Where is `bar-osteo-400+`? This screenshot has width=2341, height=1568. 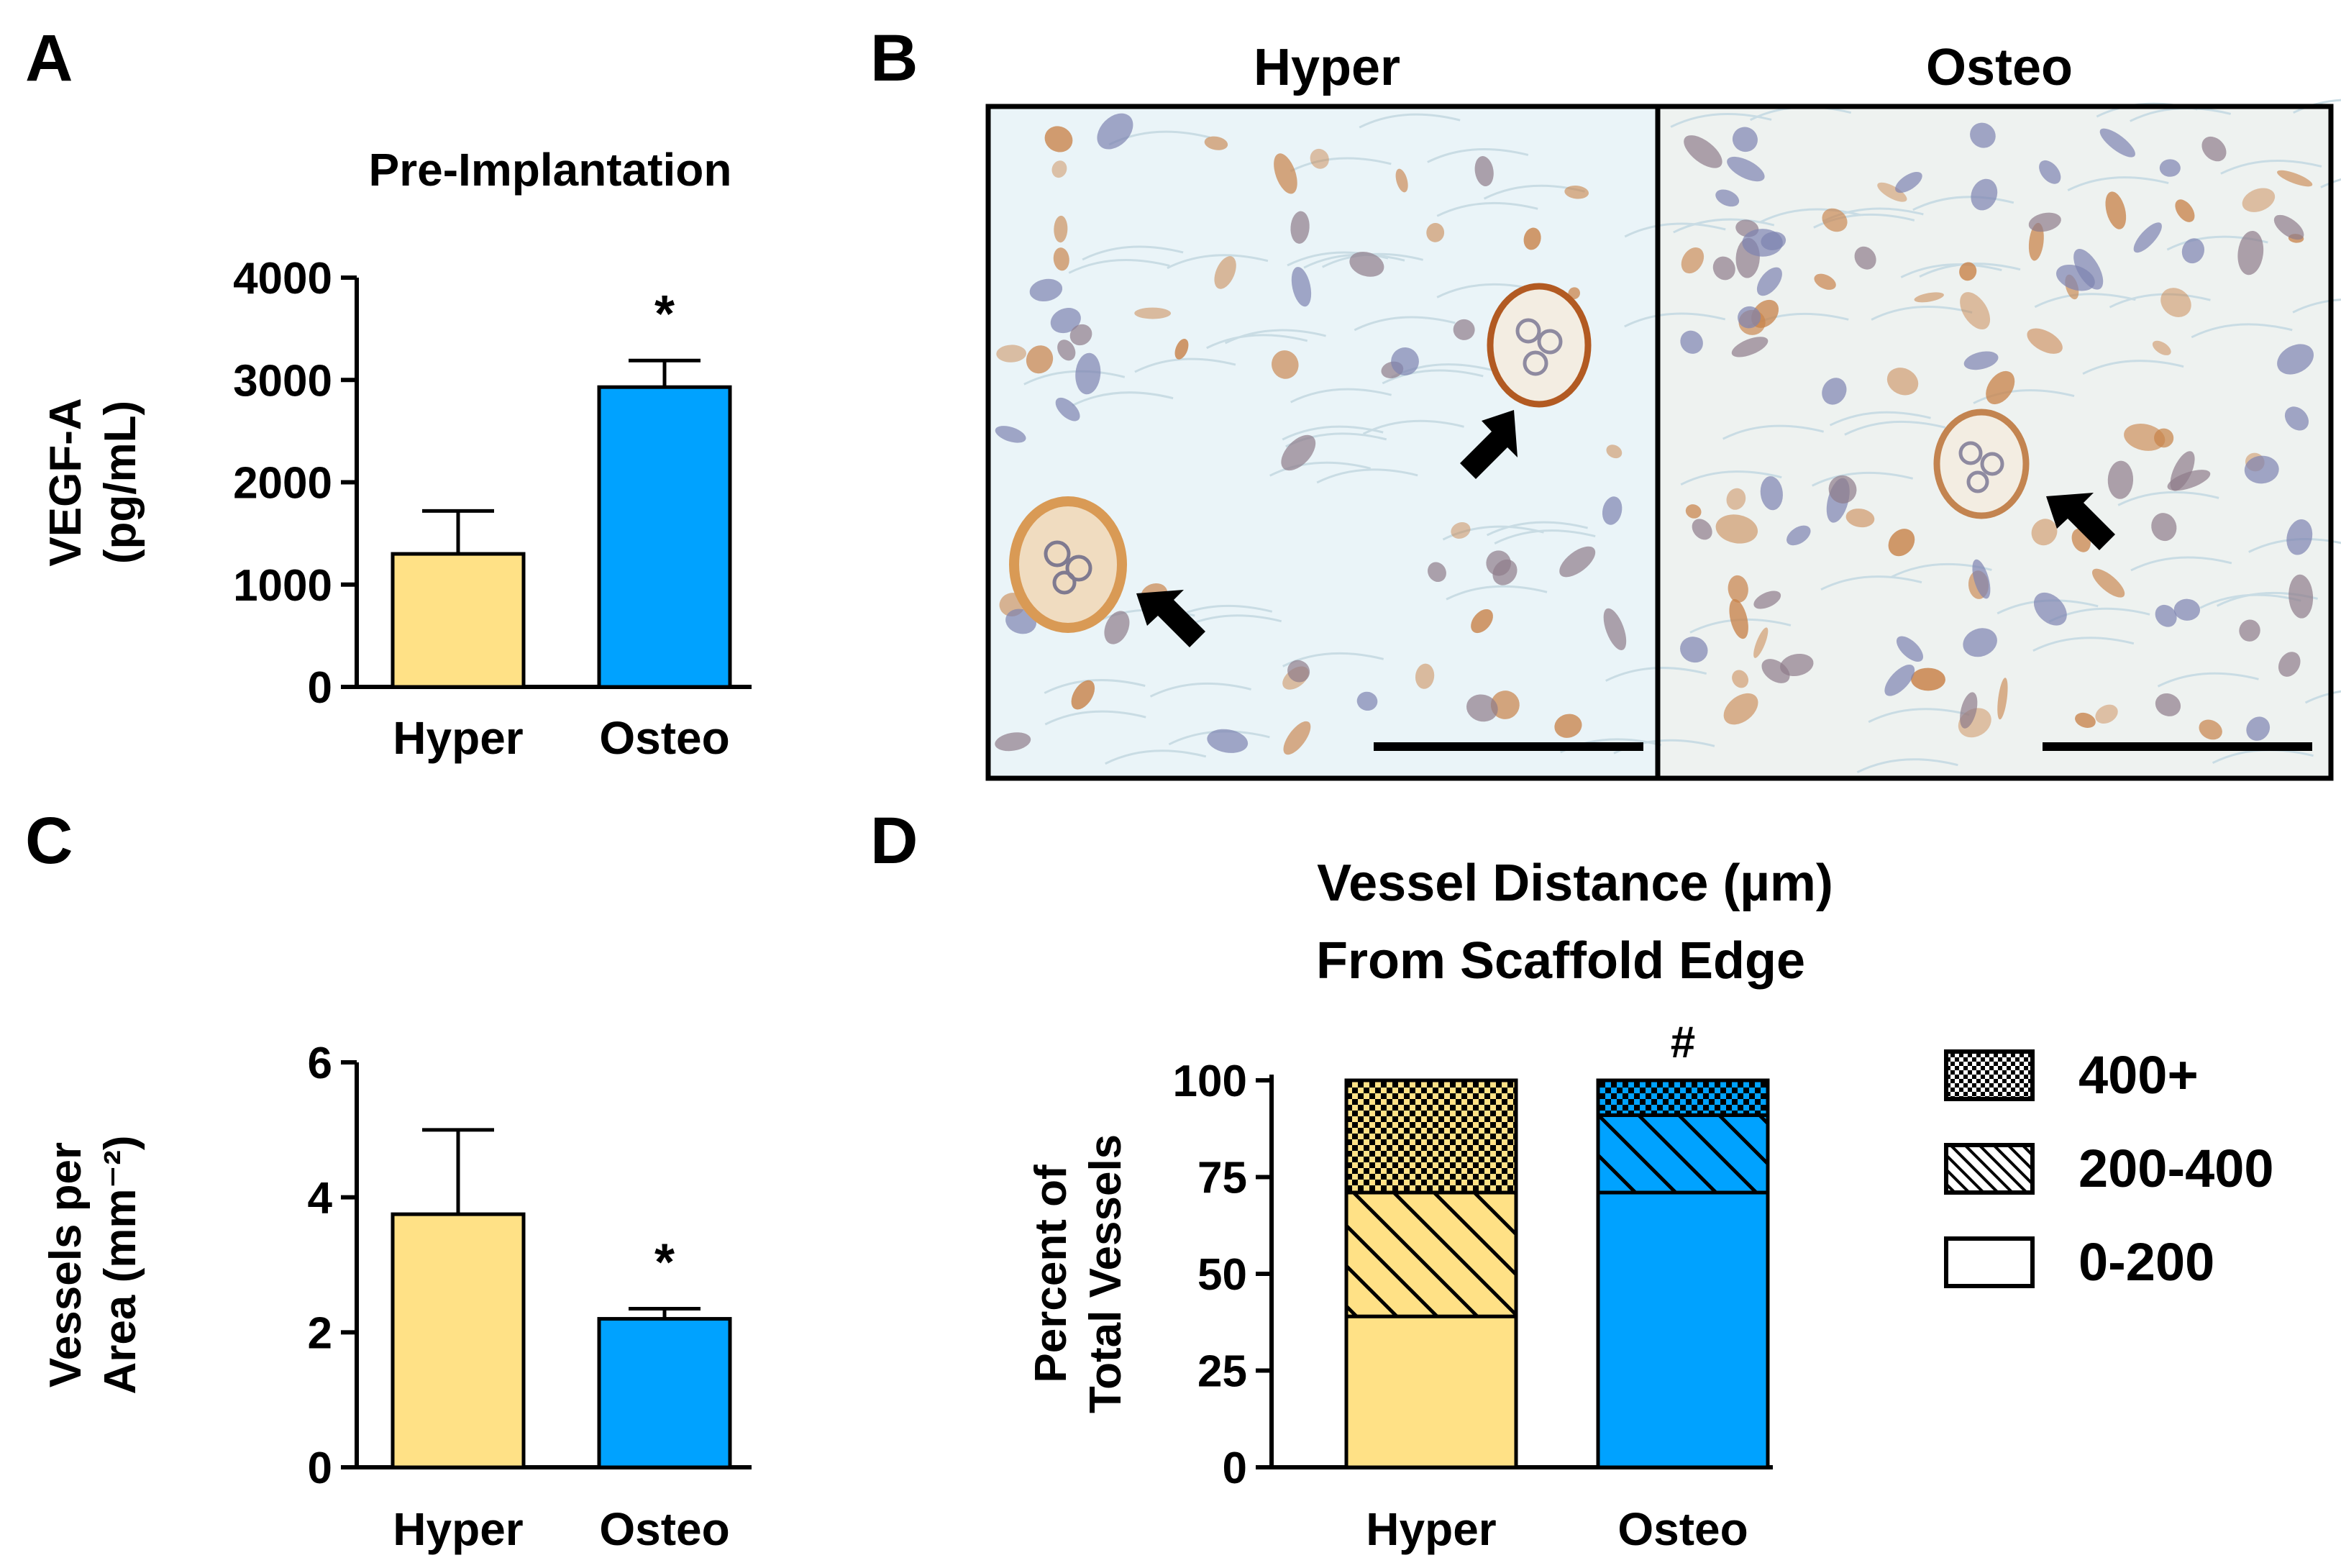 bar-osteo-400+ is located at coordinates (1683, 1098).